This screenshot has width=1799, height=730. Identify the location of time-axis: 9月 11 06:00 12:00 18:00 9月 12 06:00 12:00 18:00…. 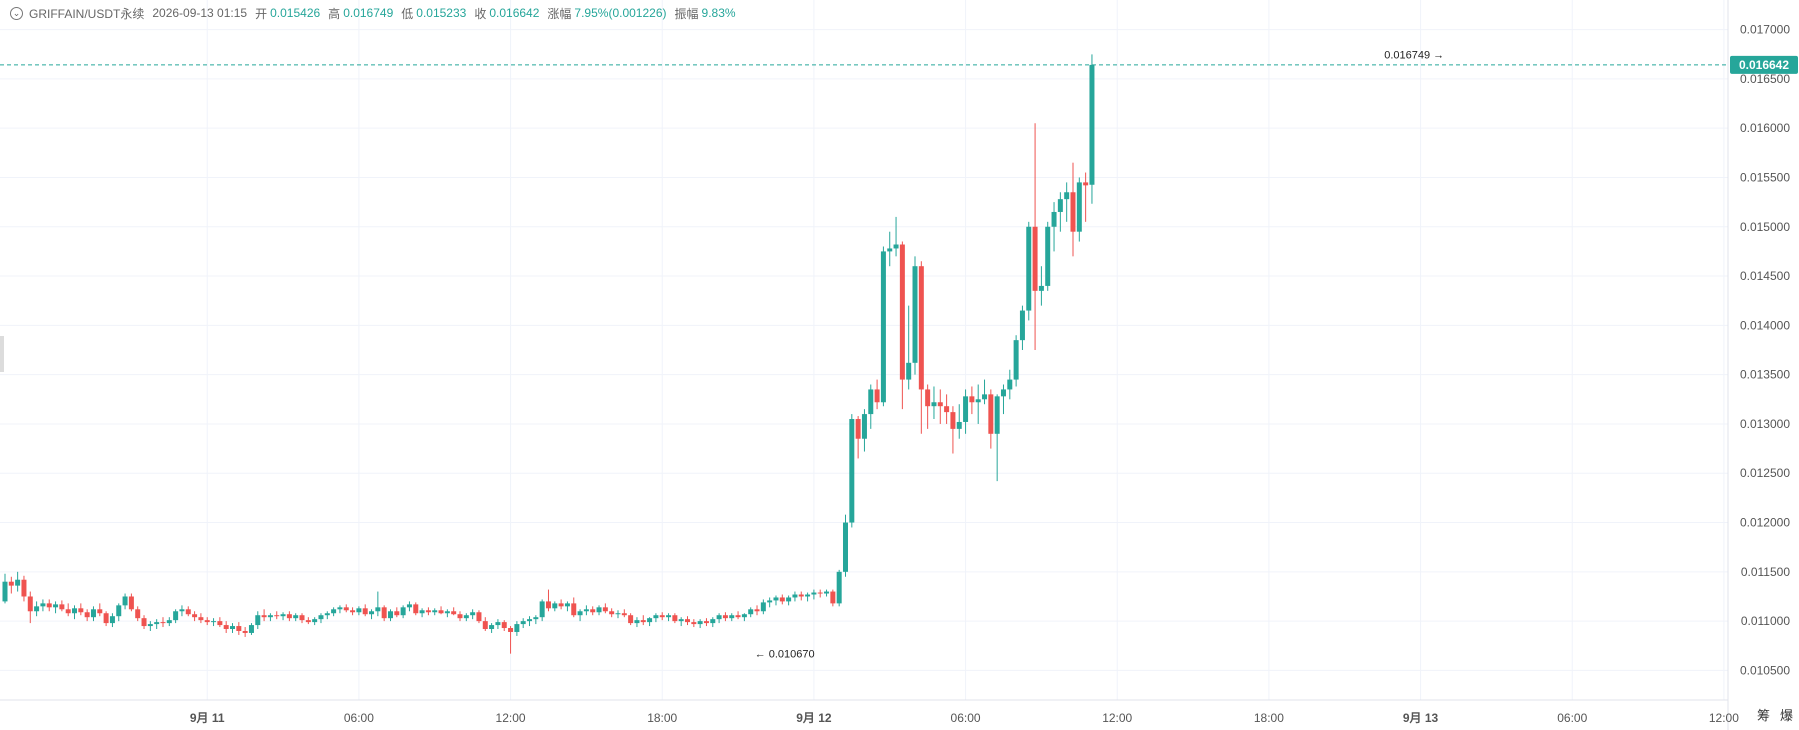
(869, 712).